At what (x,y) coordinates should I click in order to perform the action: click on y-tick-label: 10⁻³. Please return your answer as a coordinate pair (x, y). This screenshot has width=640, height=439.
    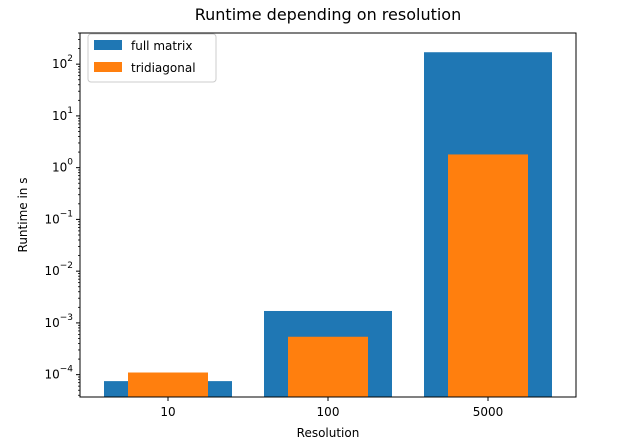
    Looking at the image, I should click on (58, 321).